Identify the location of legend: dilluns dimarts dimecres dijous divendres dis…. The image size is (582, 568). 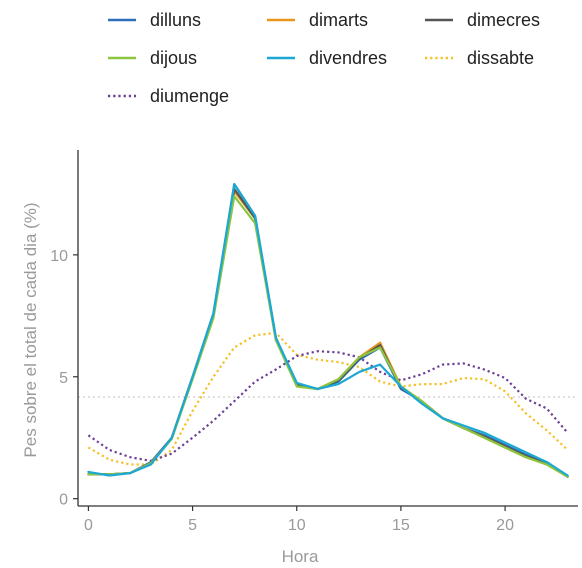
(324, 58).